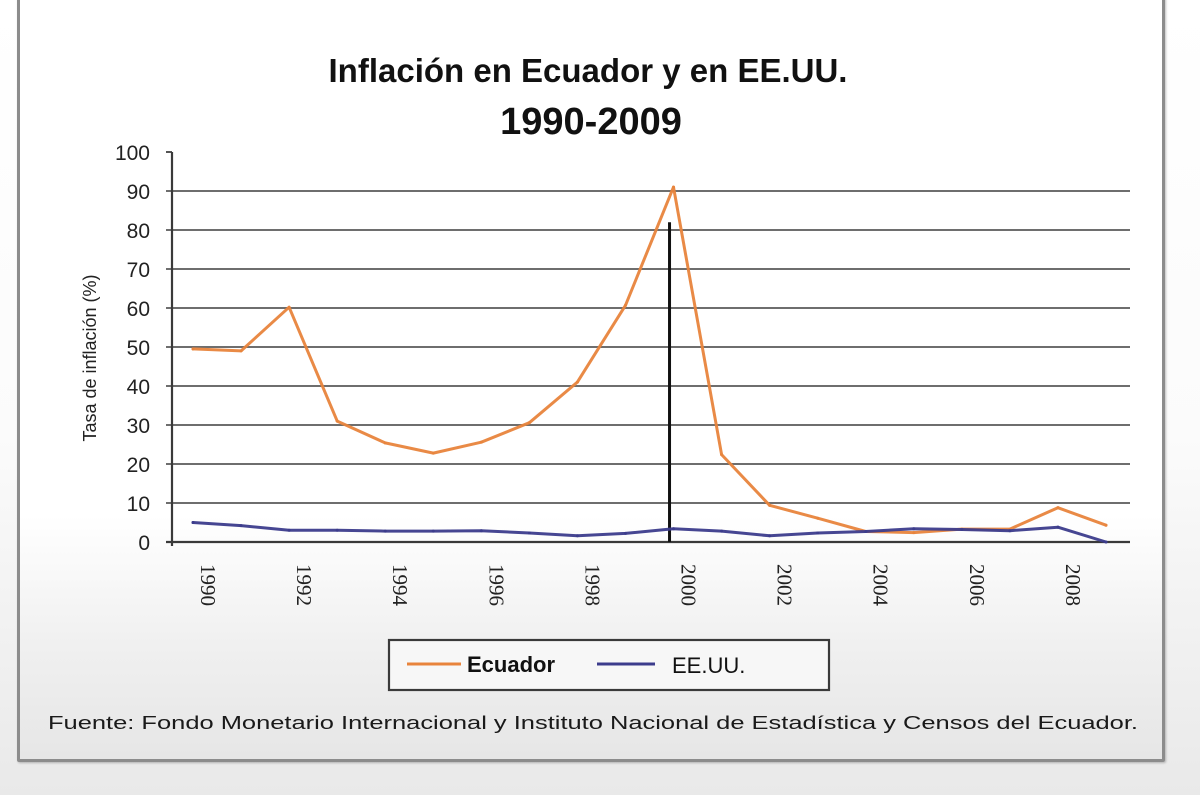 The width and height of the screenshot is (1200, 795). What do you see at coordinates (138, 231) in the screenshot?
I see `y-tick-label: 80` at bounding box center [138, 231].